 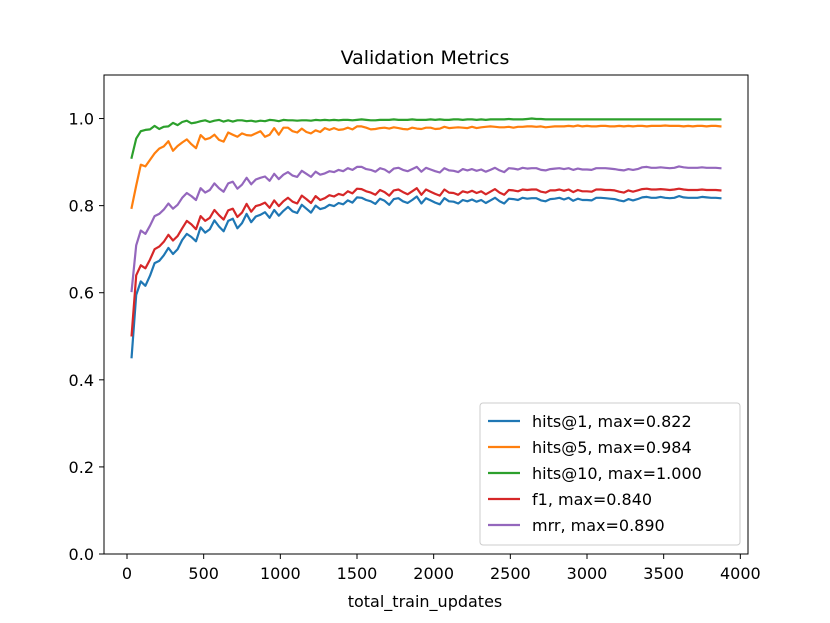 I want to click on y-tick-label: 0.8, so click(x=81, y=206).